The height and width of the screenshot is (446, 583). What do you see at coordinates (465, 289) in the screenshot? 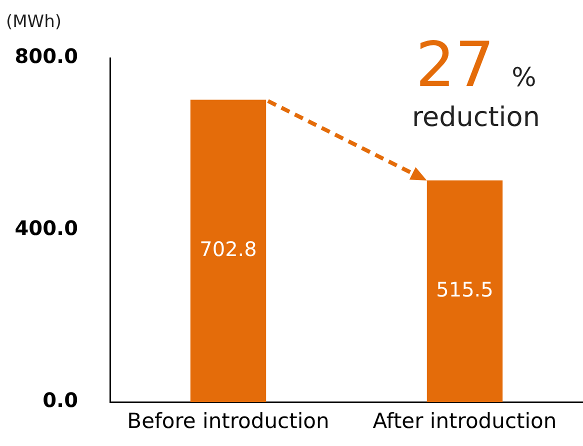
I see `data-label: 515.5` at bounding box center [465, 289].